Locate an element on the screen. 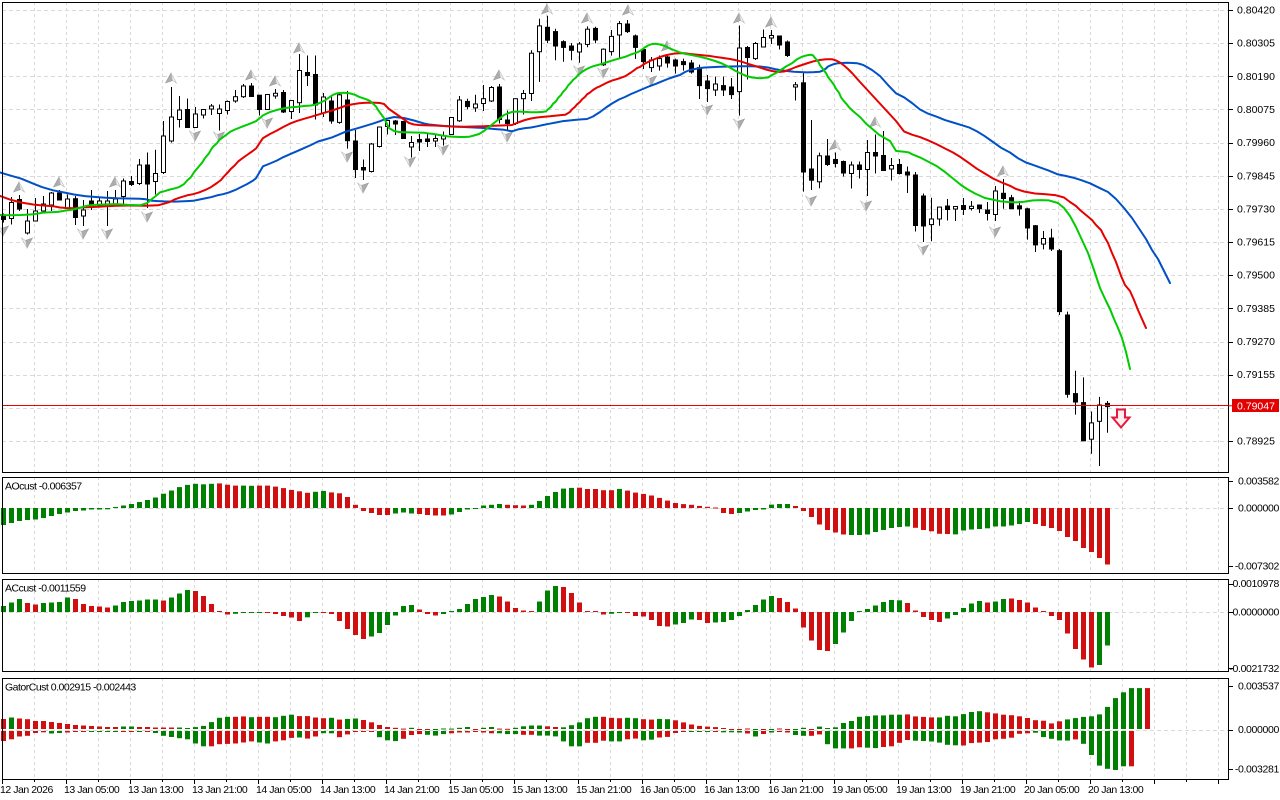 This screenshot has width=1280, height=800. svg-text: 0.79845 is located at coordinates (1256, 176).